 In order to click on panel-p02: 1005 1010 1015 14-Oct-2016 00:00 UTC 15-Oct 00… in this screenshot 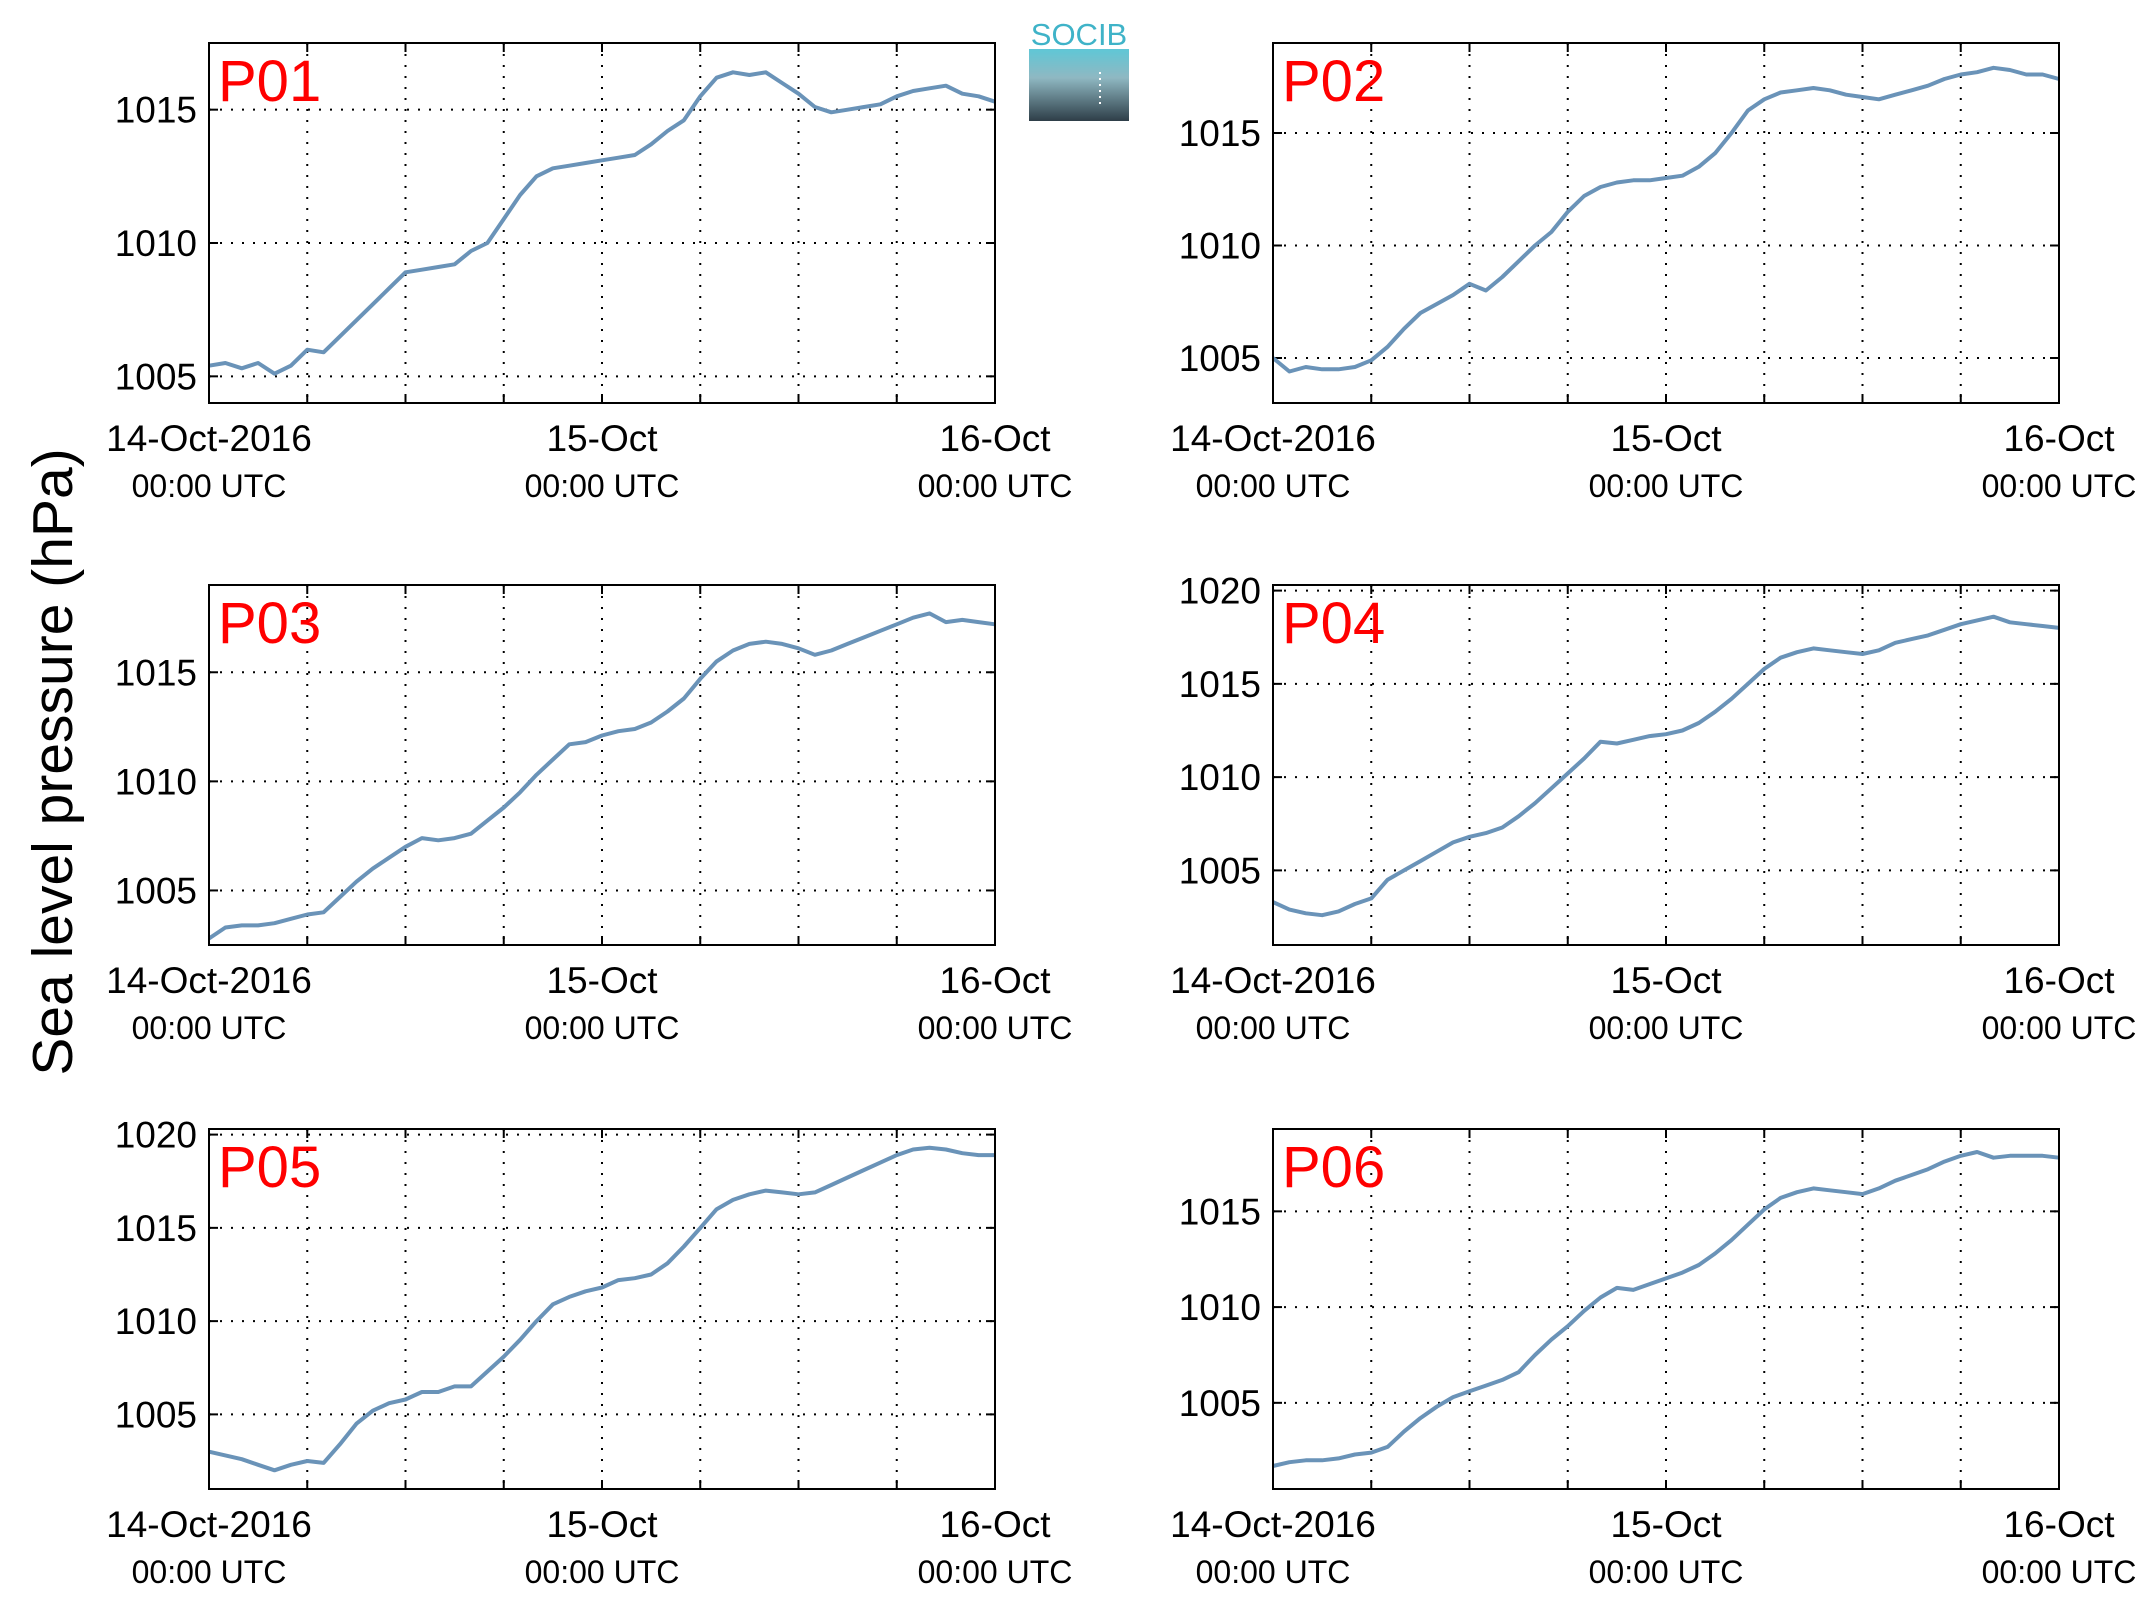, I will do `click(1653, 273)`.